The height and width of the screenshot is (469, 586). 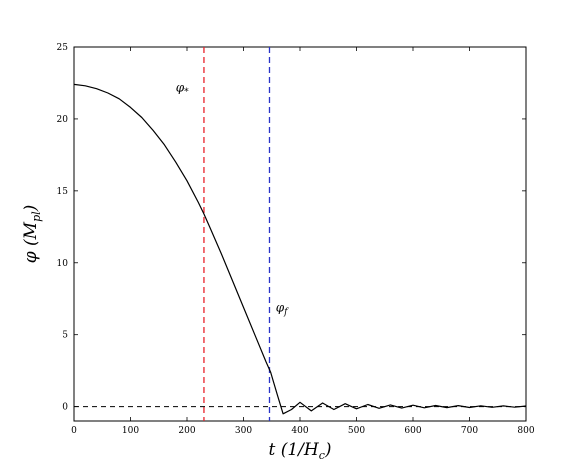 What do you see at coordinates (63, 264) in the screenshot?
I see `y-tick-label: 10` at bounding box center [63, 264].